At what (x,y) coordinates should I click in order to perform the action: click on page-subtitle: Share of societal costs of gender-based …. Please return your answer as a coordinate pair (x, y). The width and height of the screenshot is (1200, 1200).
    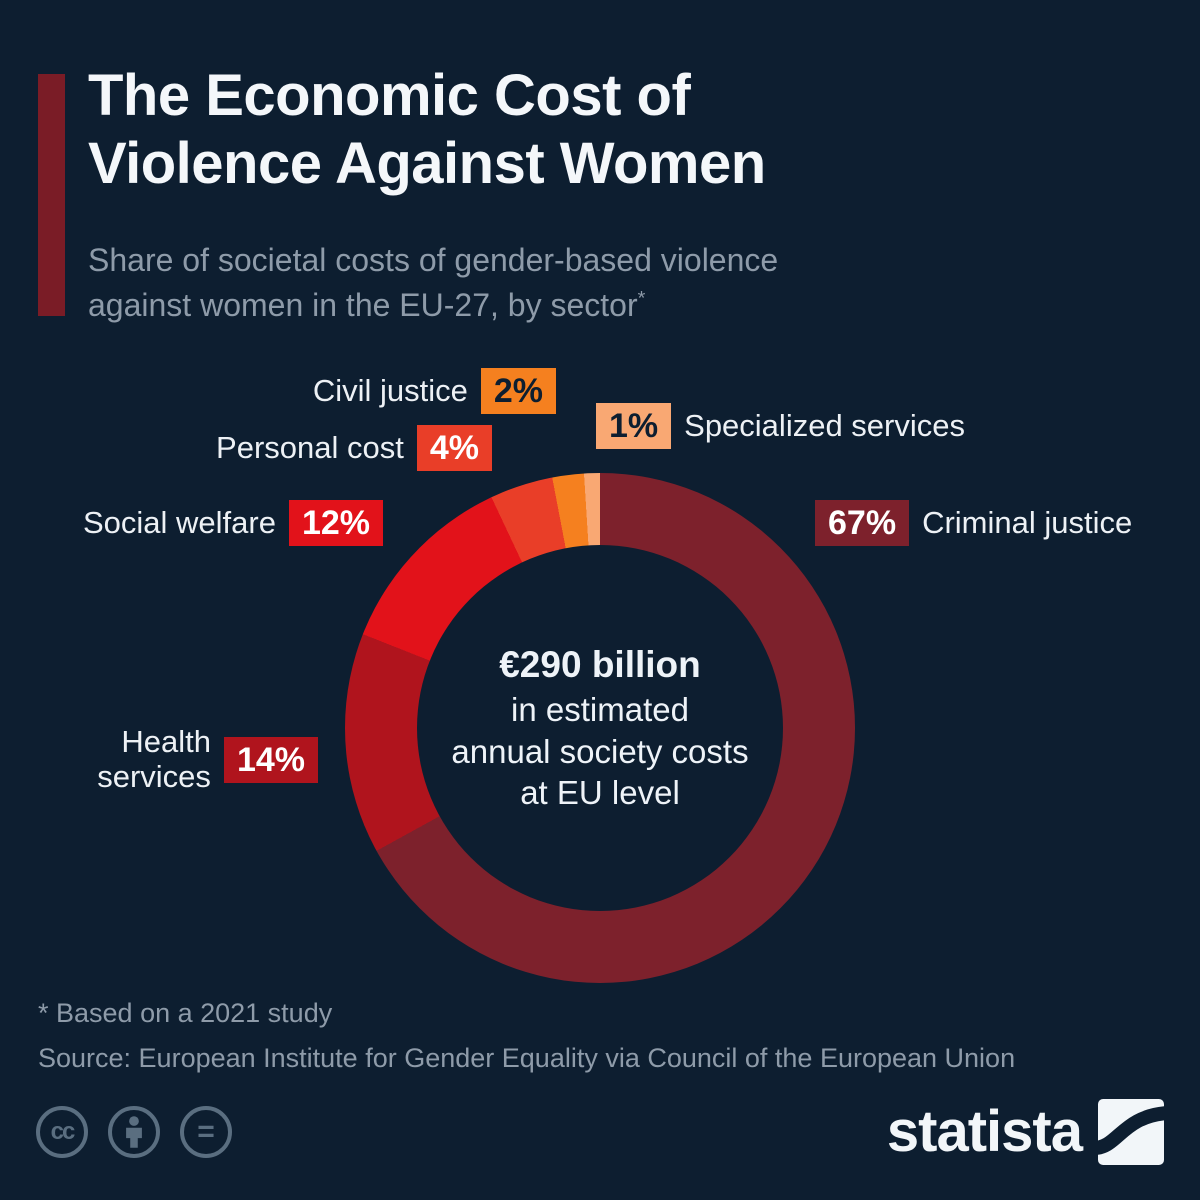
    Looking at the image, I should click on (588, 283).